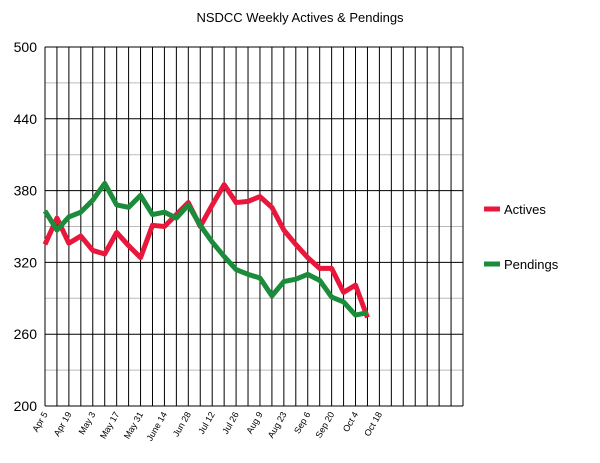 The width and height of the screenshot is (600, 463). What do you see at coordinates (26, 406) in the screenshot?
I see `y-tick-label: 200` at bounding box center [26, 406].